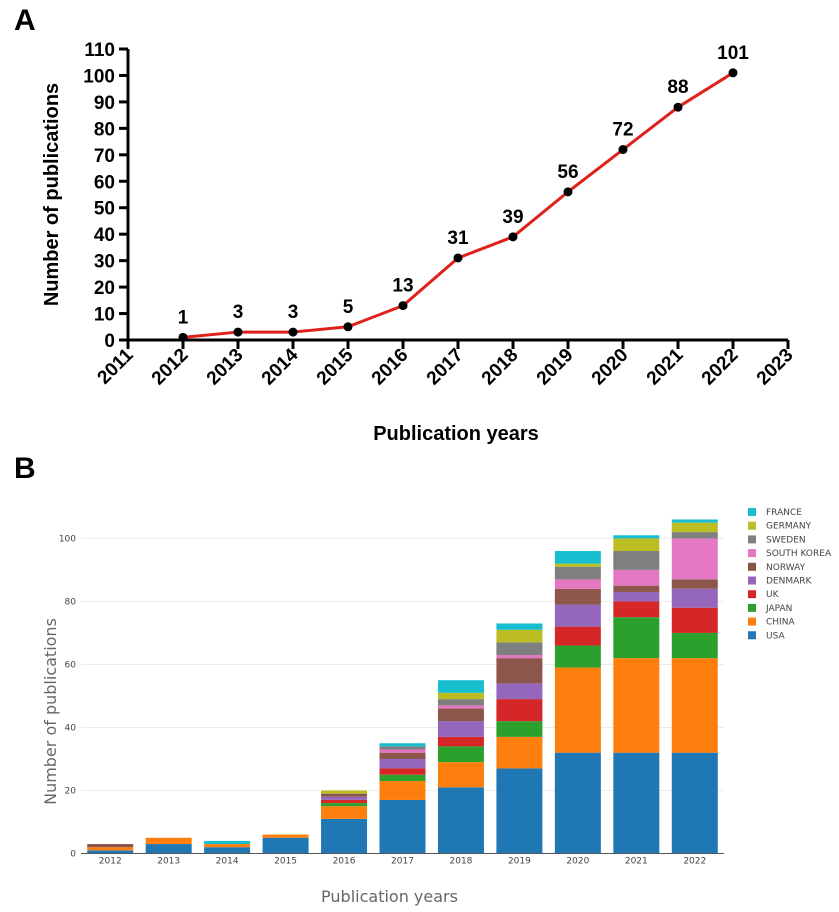 The width and height of the screenshot is (839, 912). What do you see at coordinates (622, 130) in the screenshot?
I see `data-label: 72` at bounding box center [622, 130].